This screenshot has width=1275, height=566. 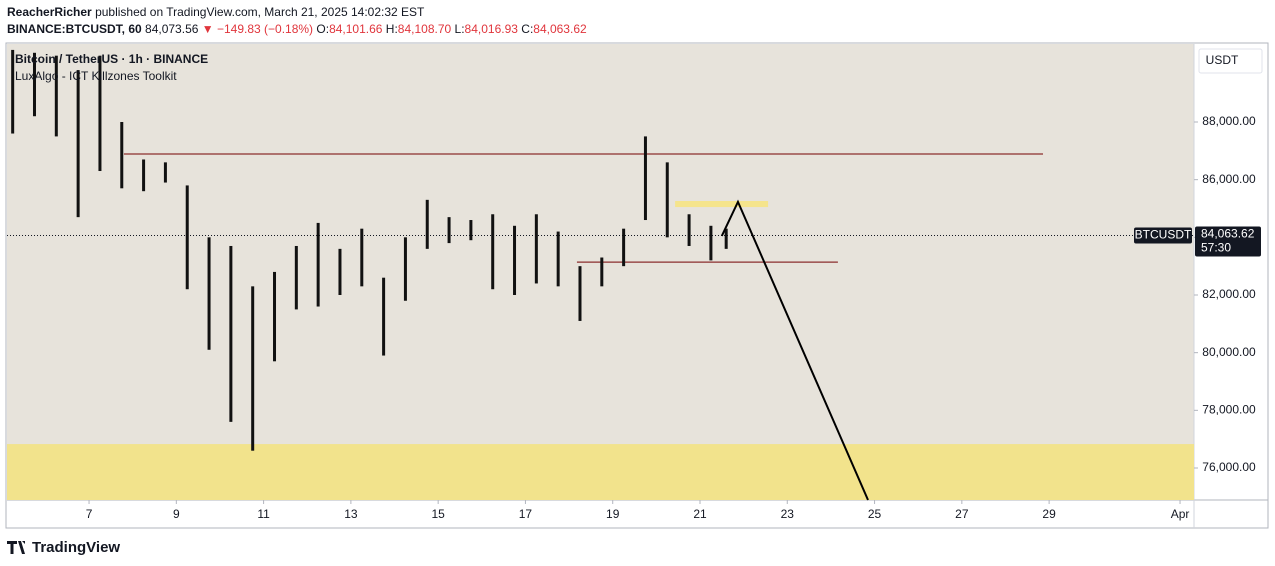 What do you see at coordinates (491, 29) in the screenshot?
I see `l: 84,016.93` at bounding box center [491, 29].